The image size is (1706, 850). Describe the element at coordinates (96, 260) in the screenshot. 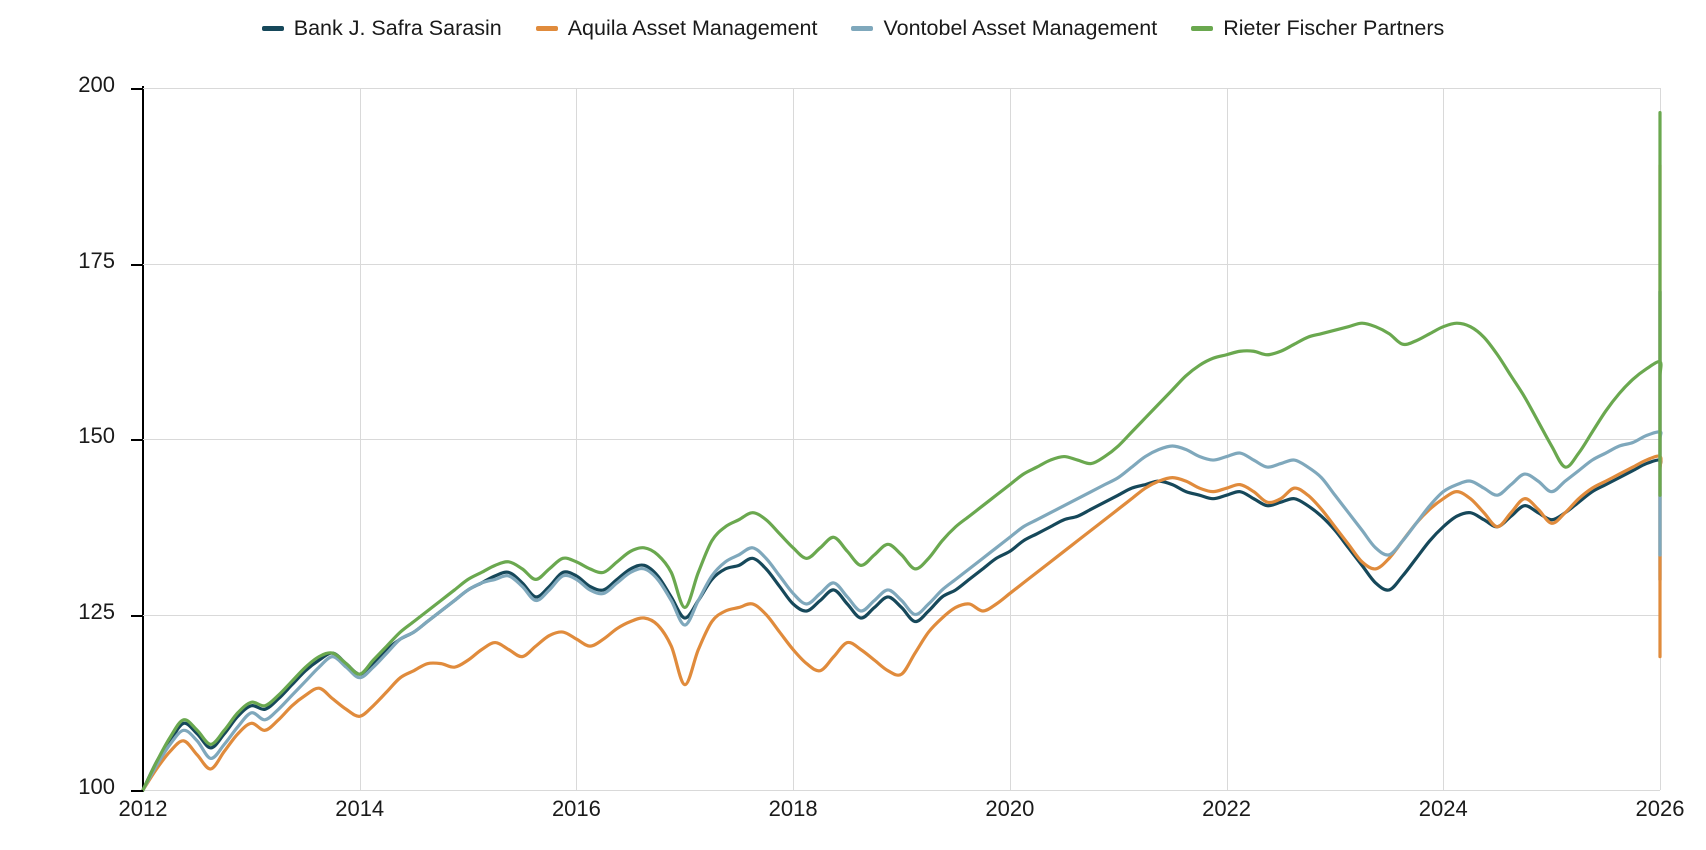

I see `y-axis-tick-label: 175` at that location.